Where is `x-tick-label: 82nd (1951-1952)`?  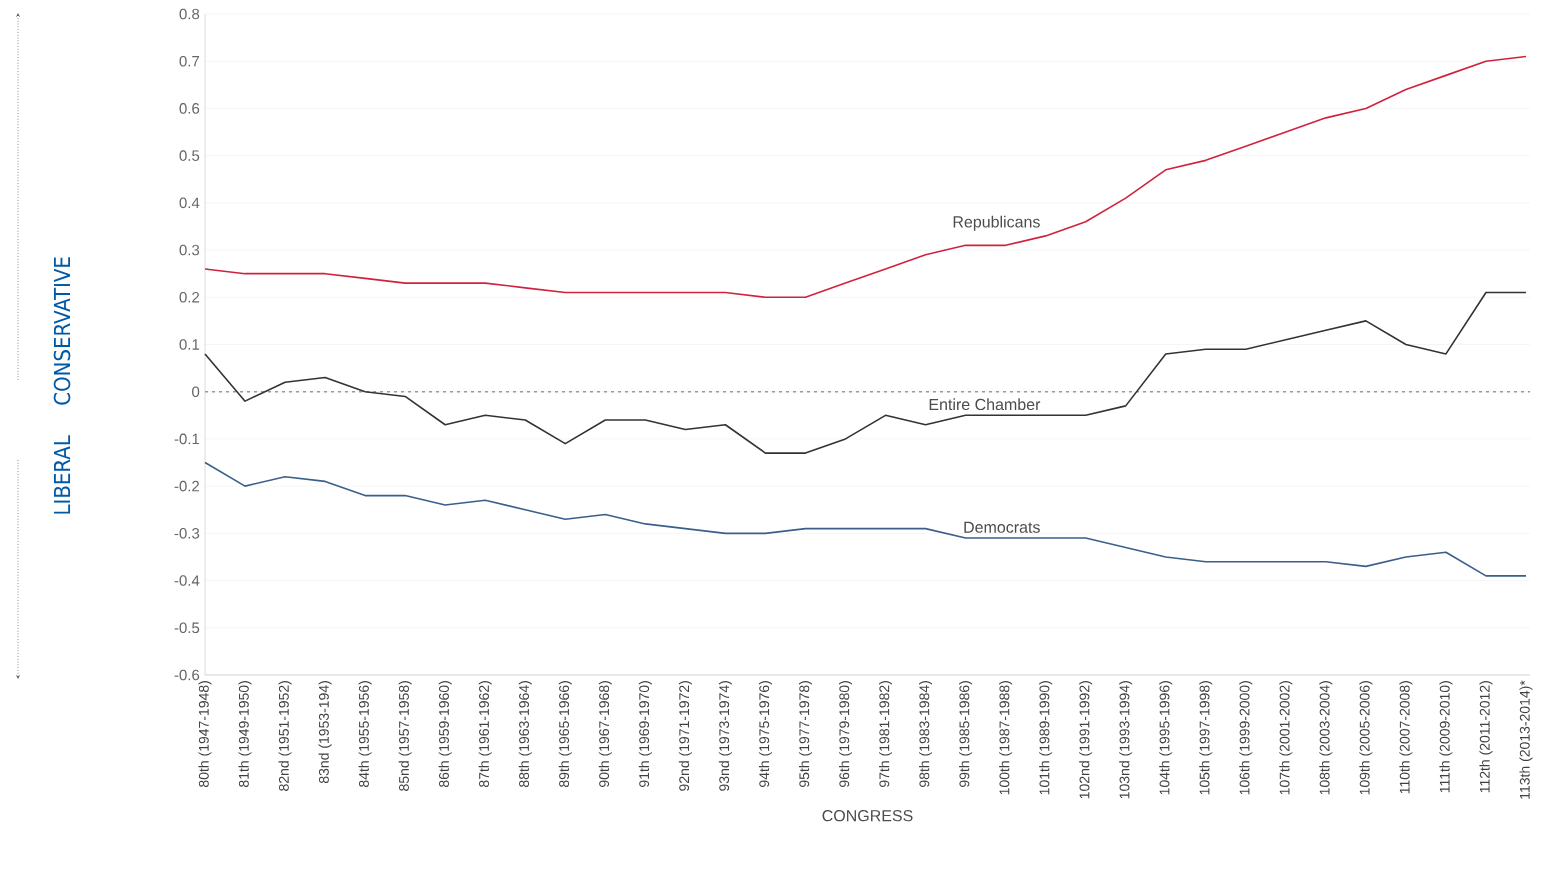
x-tick-label: 82nd (1951-1952) is located at coordinates (285, 736).